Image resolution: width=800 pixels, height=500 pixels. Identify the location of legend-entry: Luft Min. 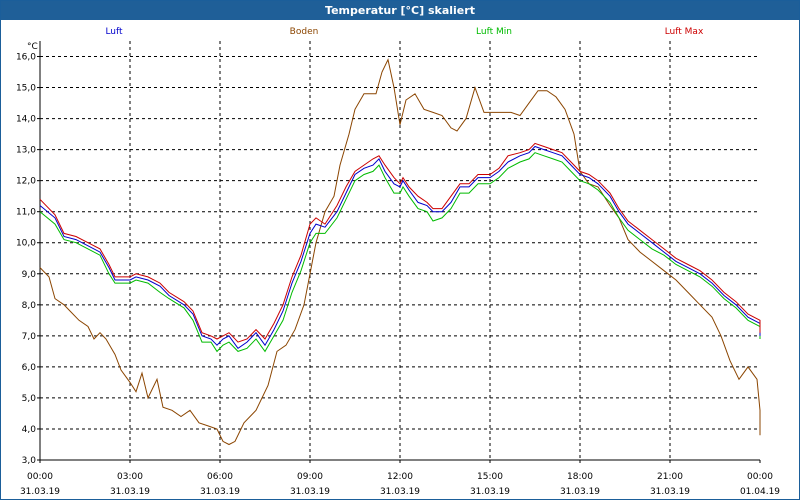
(494, 32).